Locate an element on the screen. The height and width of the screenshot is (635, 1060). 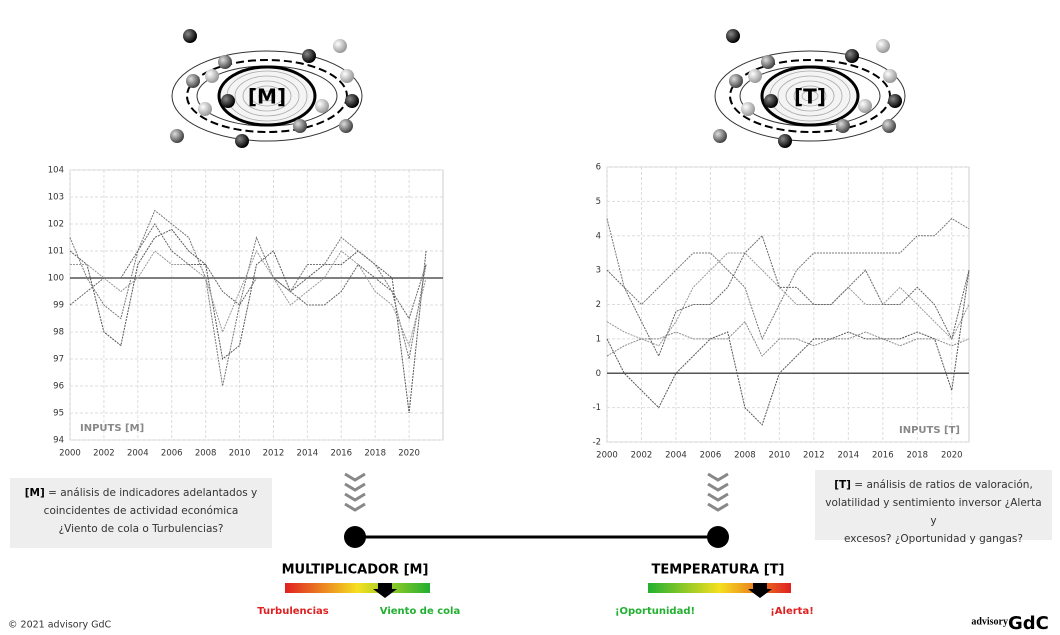
chart-annotation: INPUTS [M] is located at coordinates (112, 428).